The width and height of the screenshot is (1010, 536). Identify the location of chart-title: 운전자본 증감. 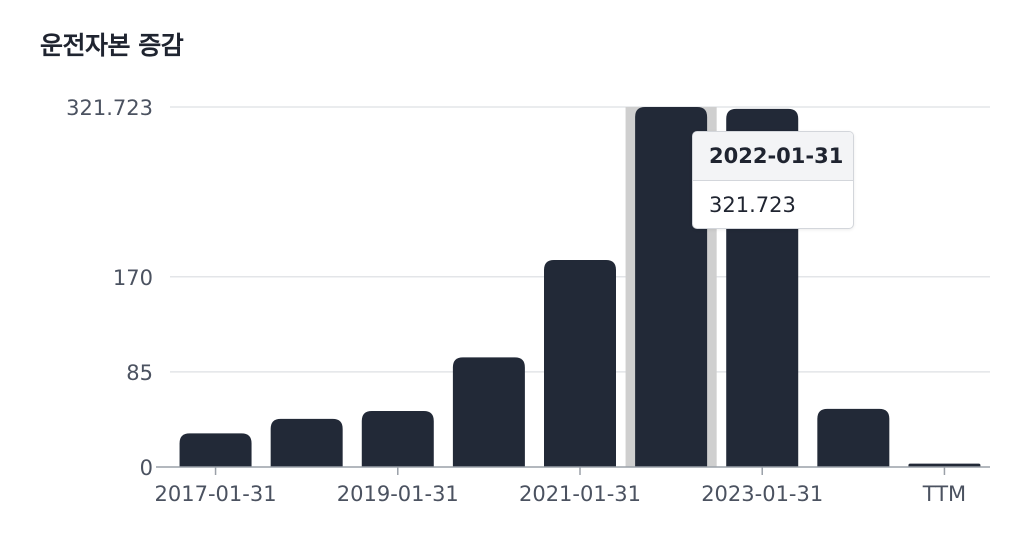
(112, 45).